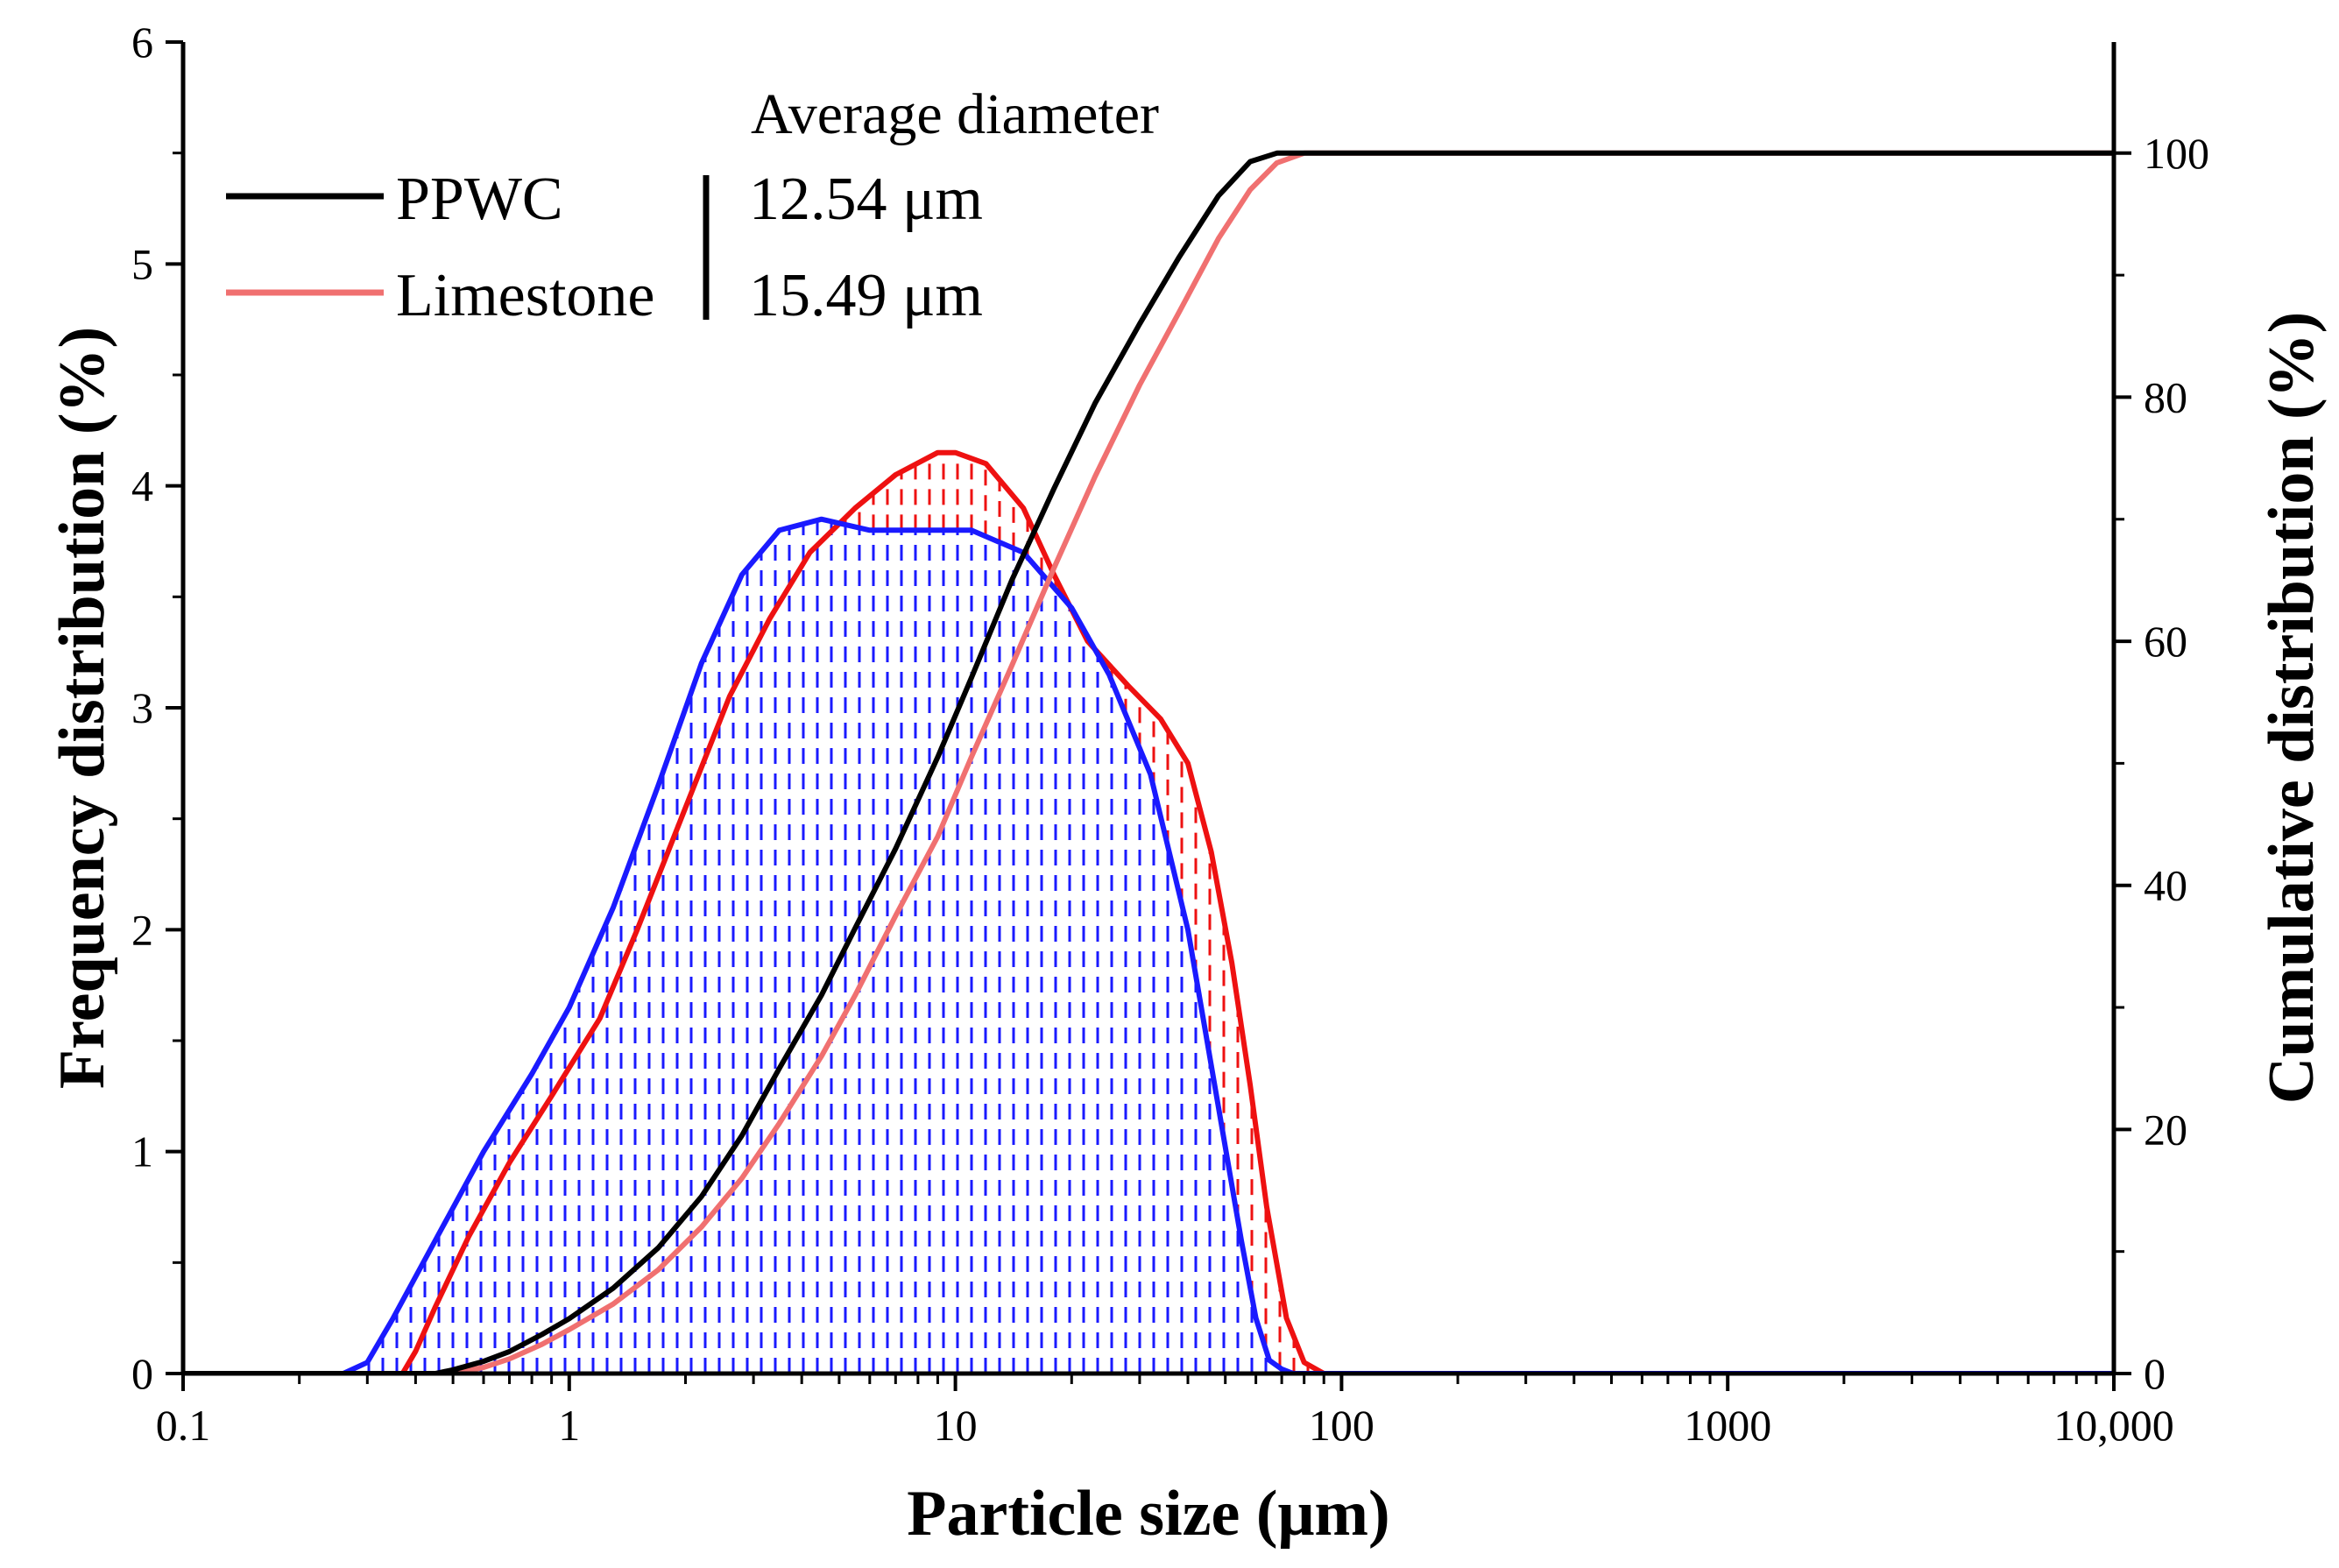  What do you see at coordinates (2155, 1373) in the screenshot?
I see `y-right-tick-label: 0` at bounding box center [2155, 1373].